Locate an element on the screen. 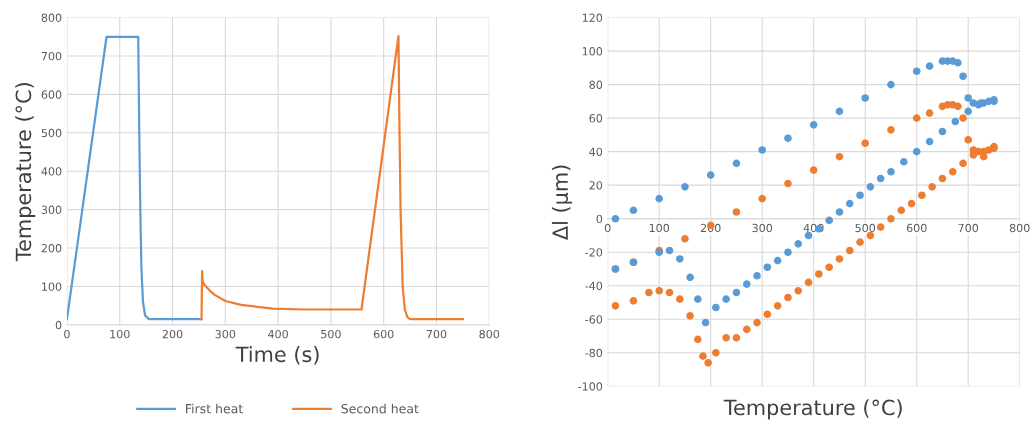 The width and height of the screenshot is (1030, 439). x-tick-label: 0 is located at coordinates (67, 334).